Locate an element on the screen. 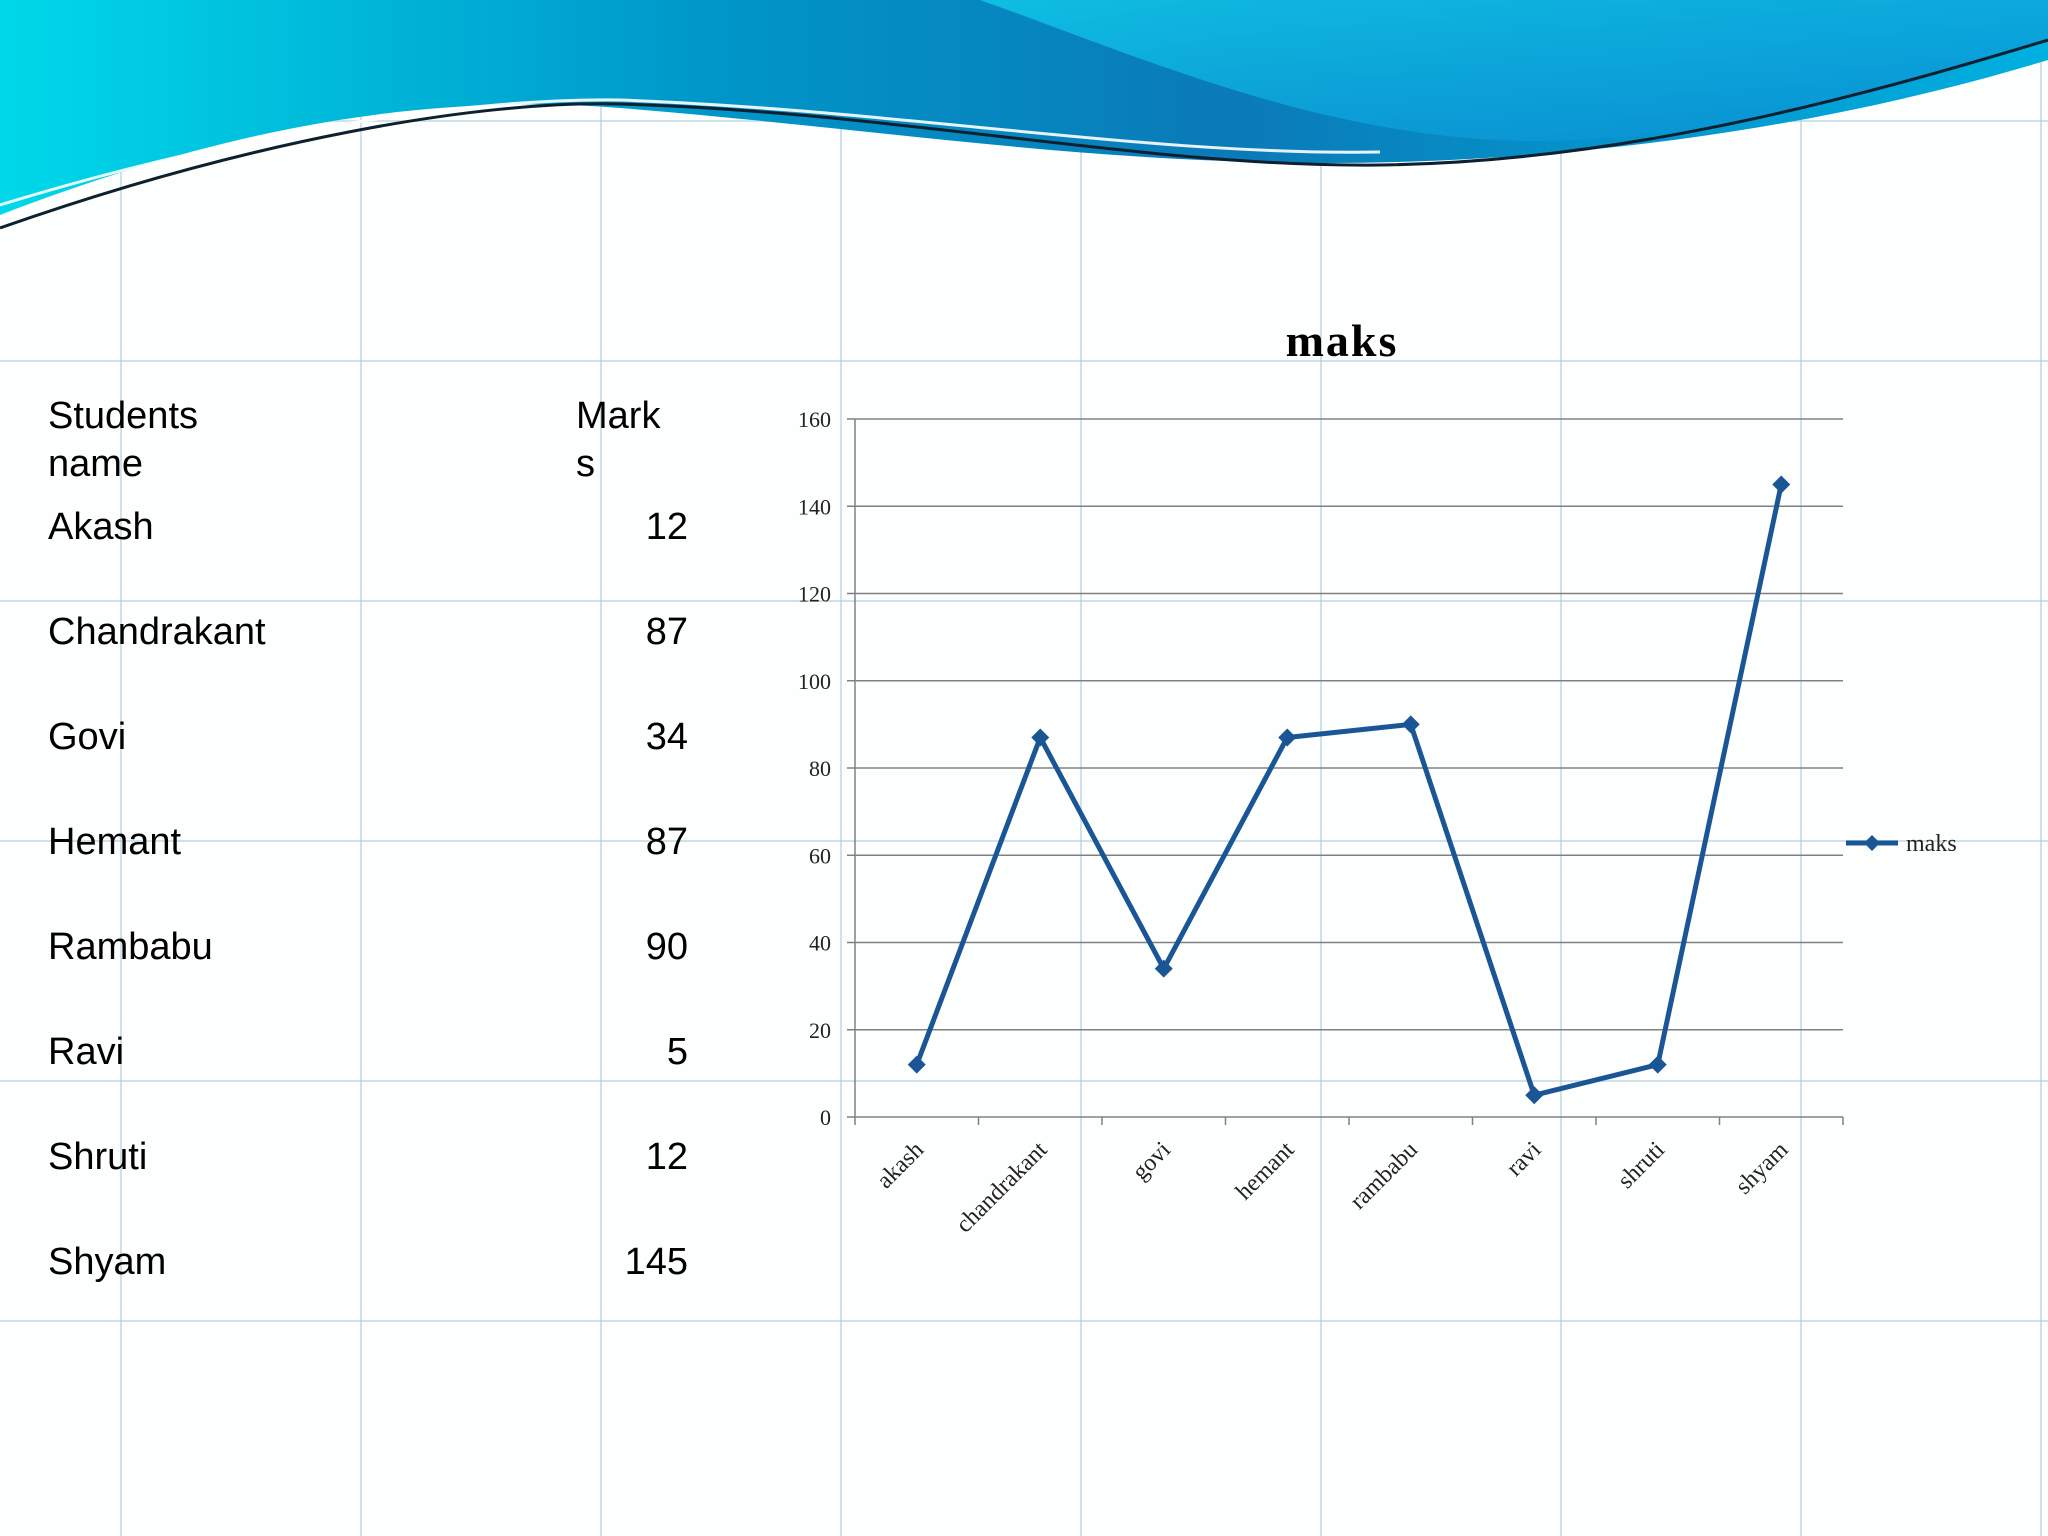 The height and width of the screenshot is (1536, 2048). table-header-row: Students name Marks is located at coordinates (373, 448).